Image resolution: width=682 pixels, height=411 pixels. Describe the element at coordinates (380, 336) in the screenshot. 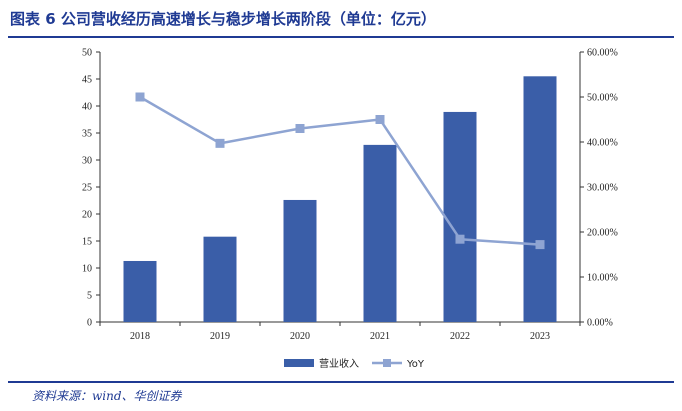

I see `x-tick-label: 2021` at that location.